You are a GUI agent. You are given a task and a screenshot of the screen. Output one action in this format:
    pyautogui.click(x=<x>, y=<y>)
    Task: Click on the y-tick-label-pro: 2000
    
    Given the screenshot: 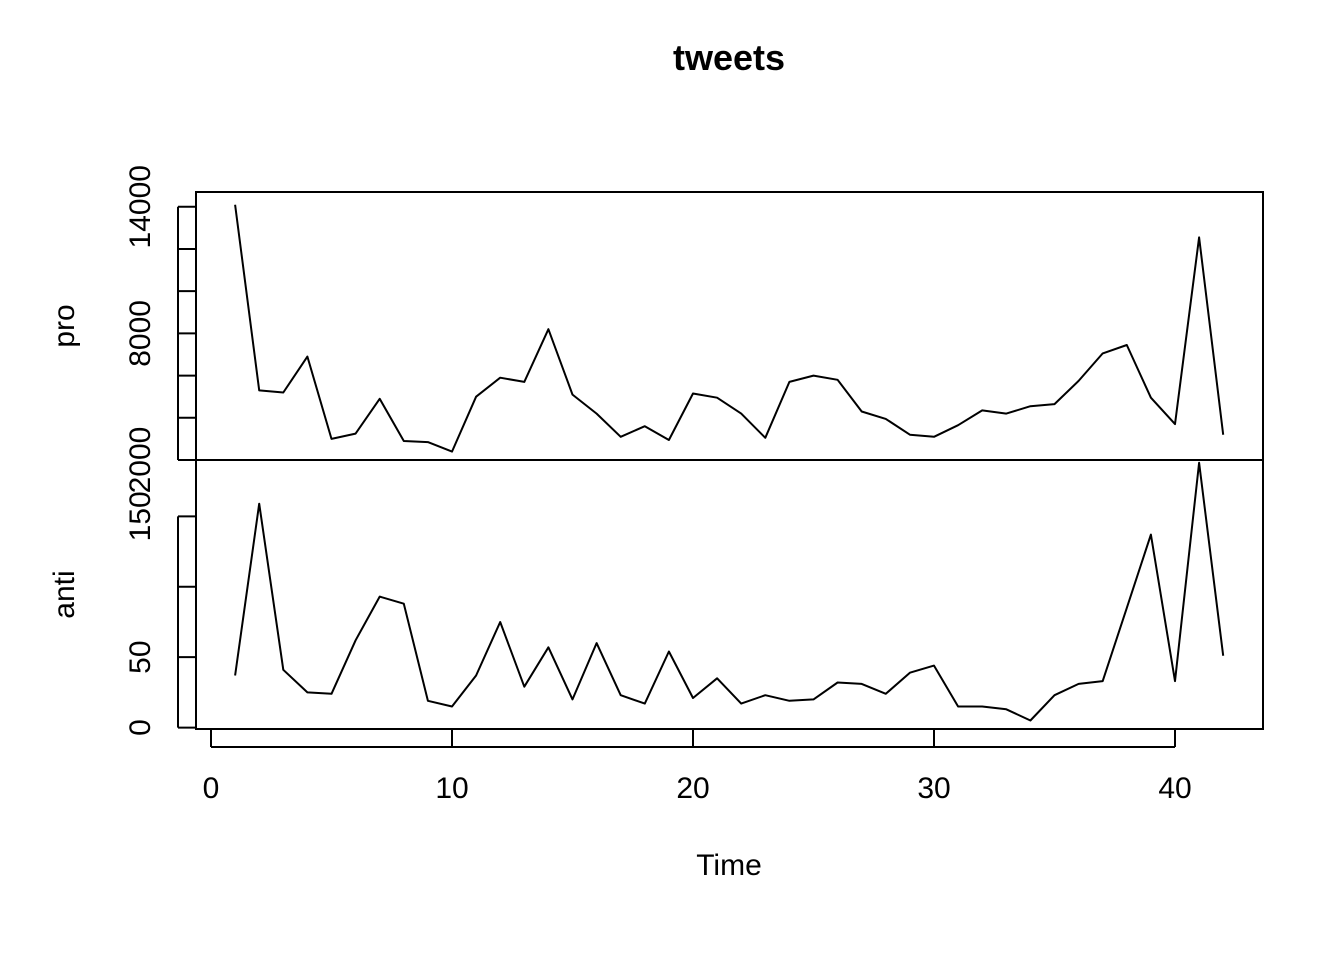 What is the action you would take?
    pyautogui.click(x=140, y=460)
    